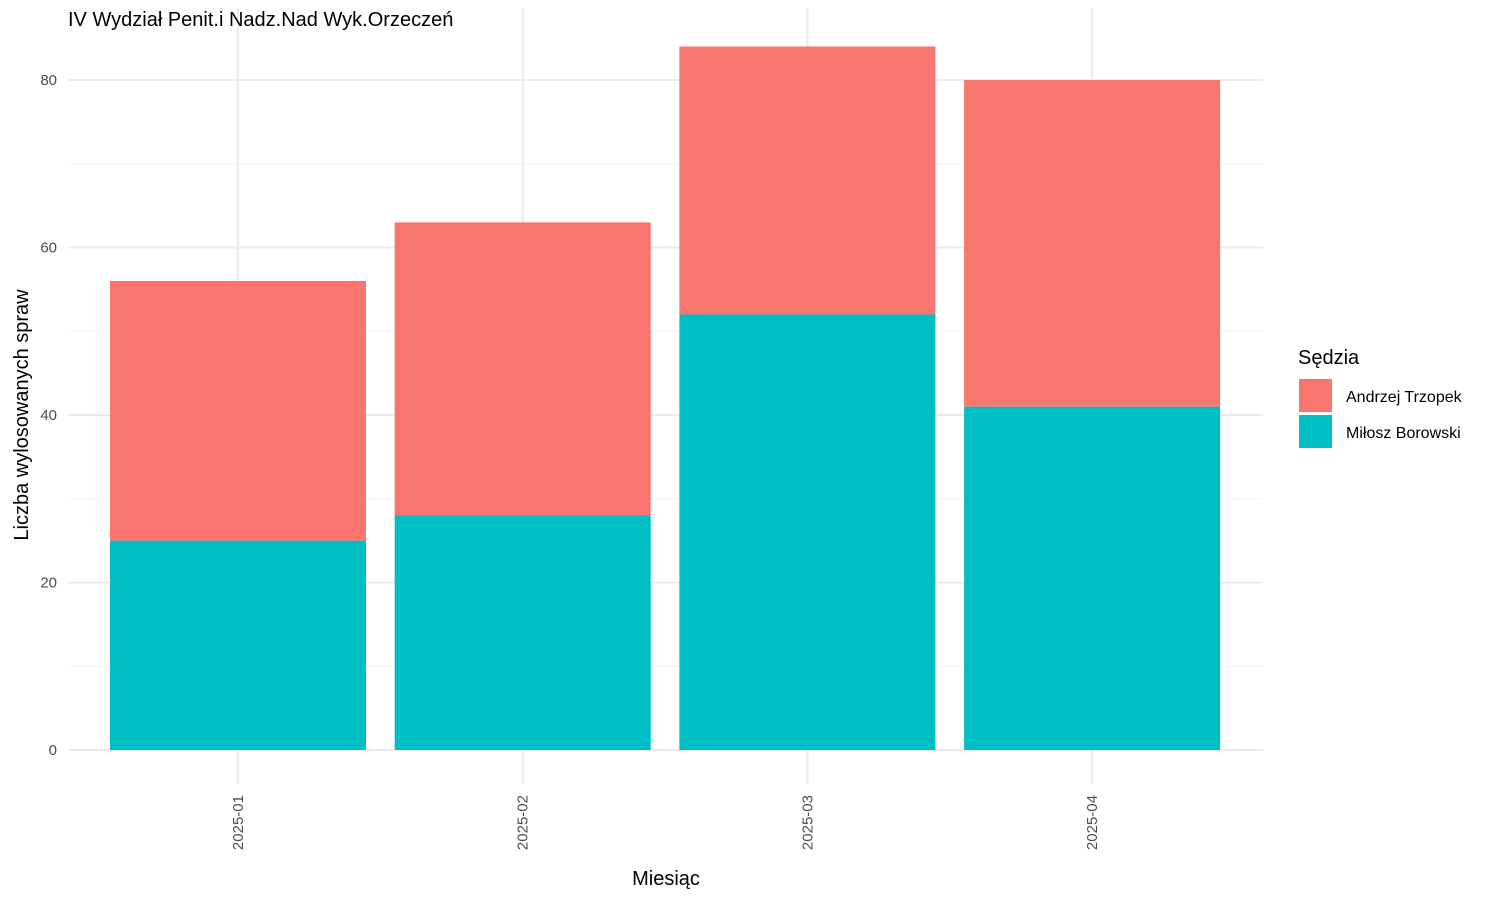 Image resolution: width=1500 pixels, height=900 pixels. Describe the element at coordinates (1329, 358) in the screenshot. I see `legend-title: Sędzia` at that location.